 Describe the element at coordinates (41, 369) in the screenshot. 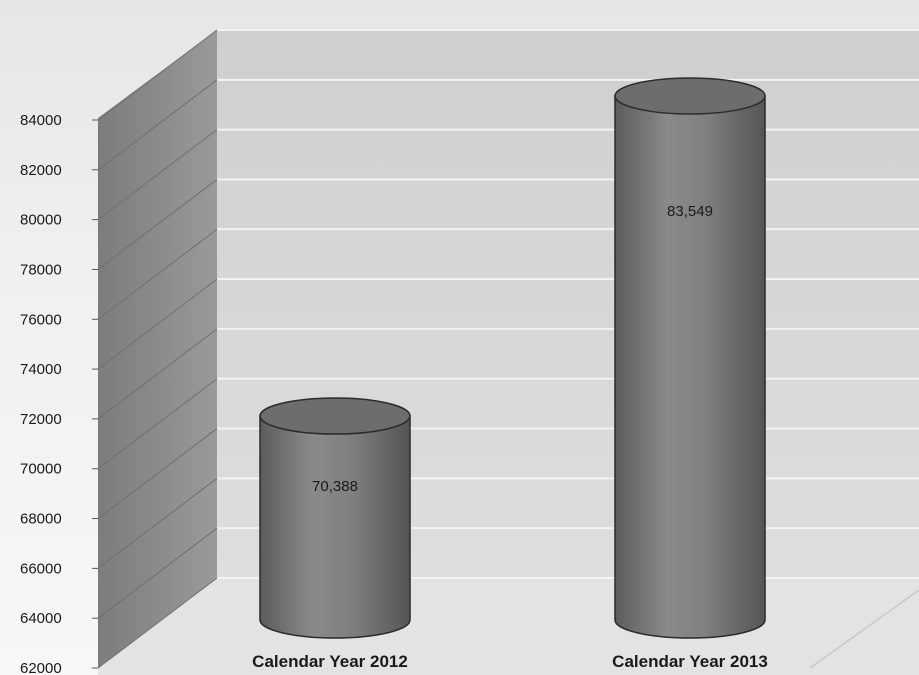

I see `y-tick-label: 74000` at that location.